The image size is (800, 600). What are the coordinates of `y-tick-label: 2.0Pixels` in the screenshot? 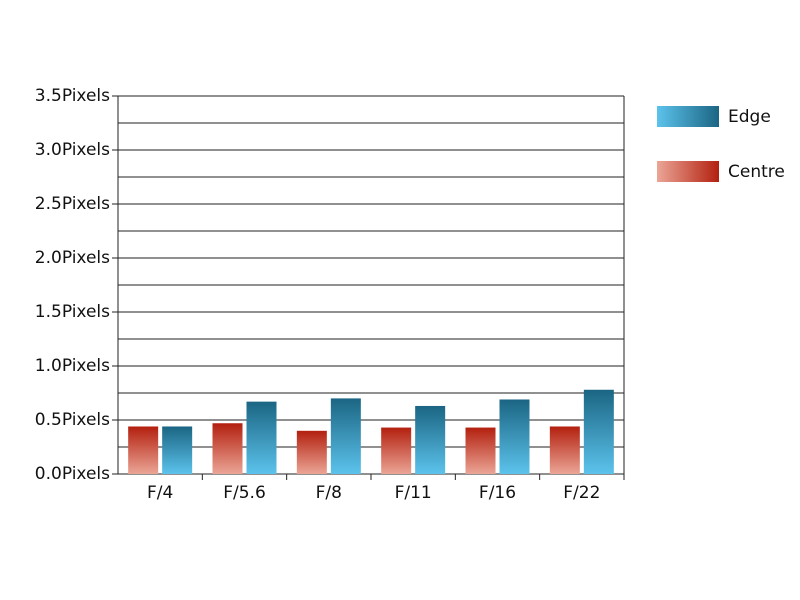 It's located at (72, 258).